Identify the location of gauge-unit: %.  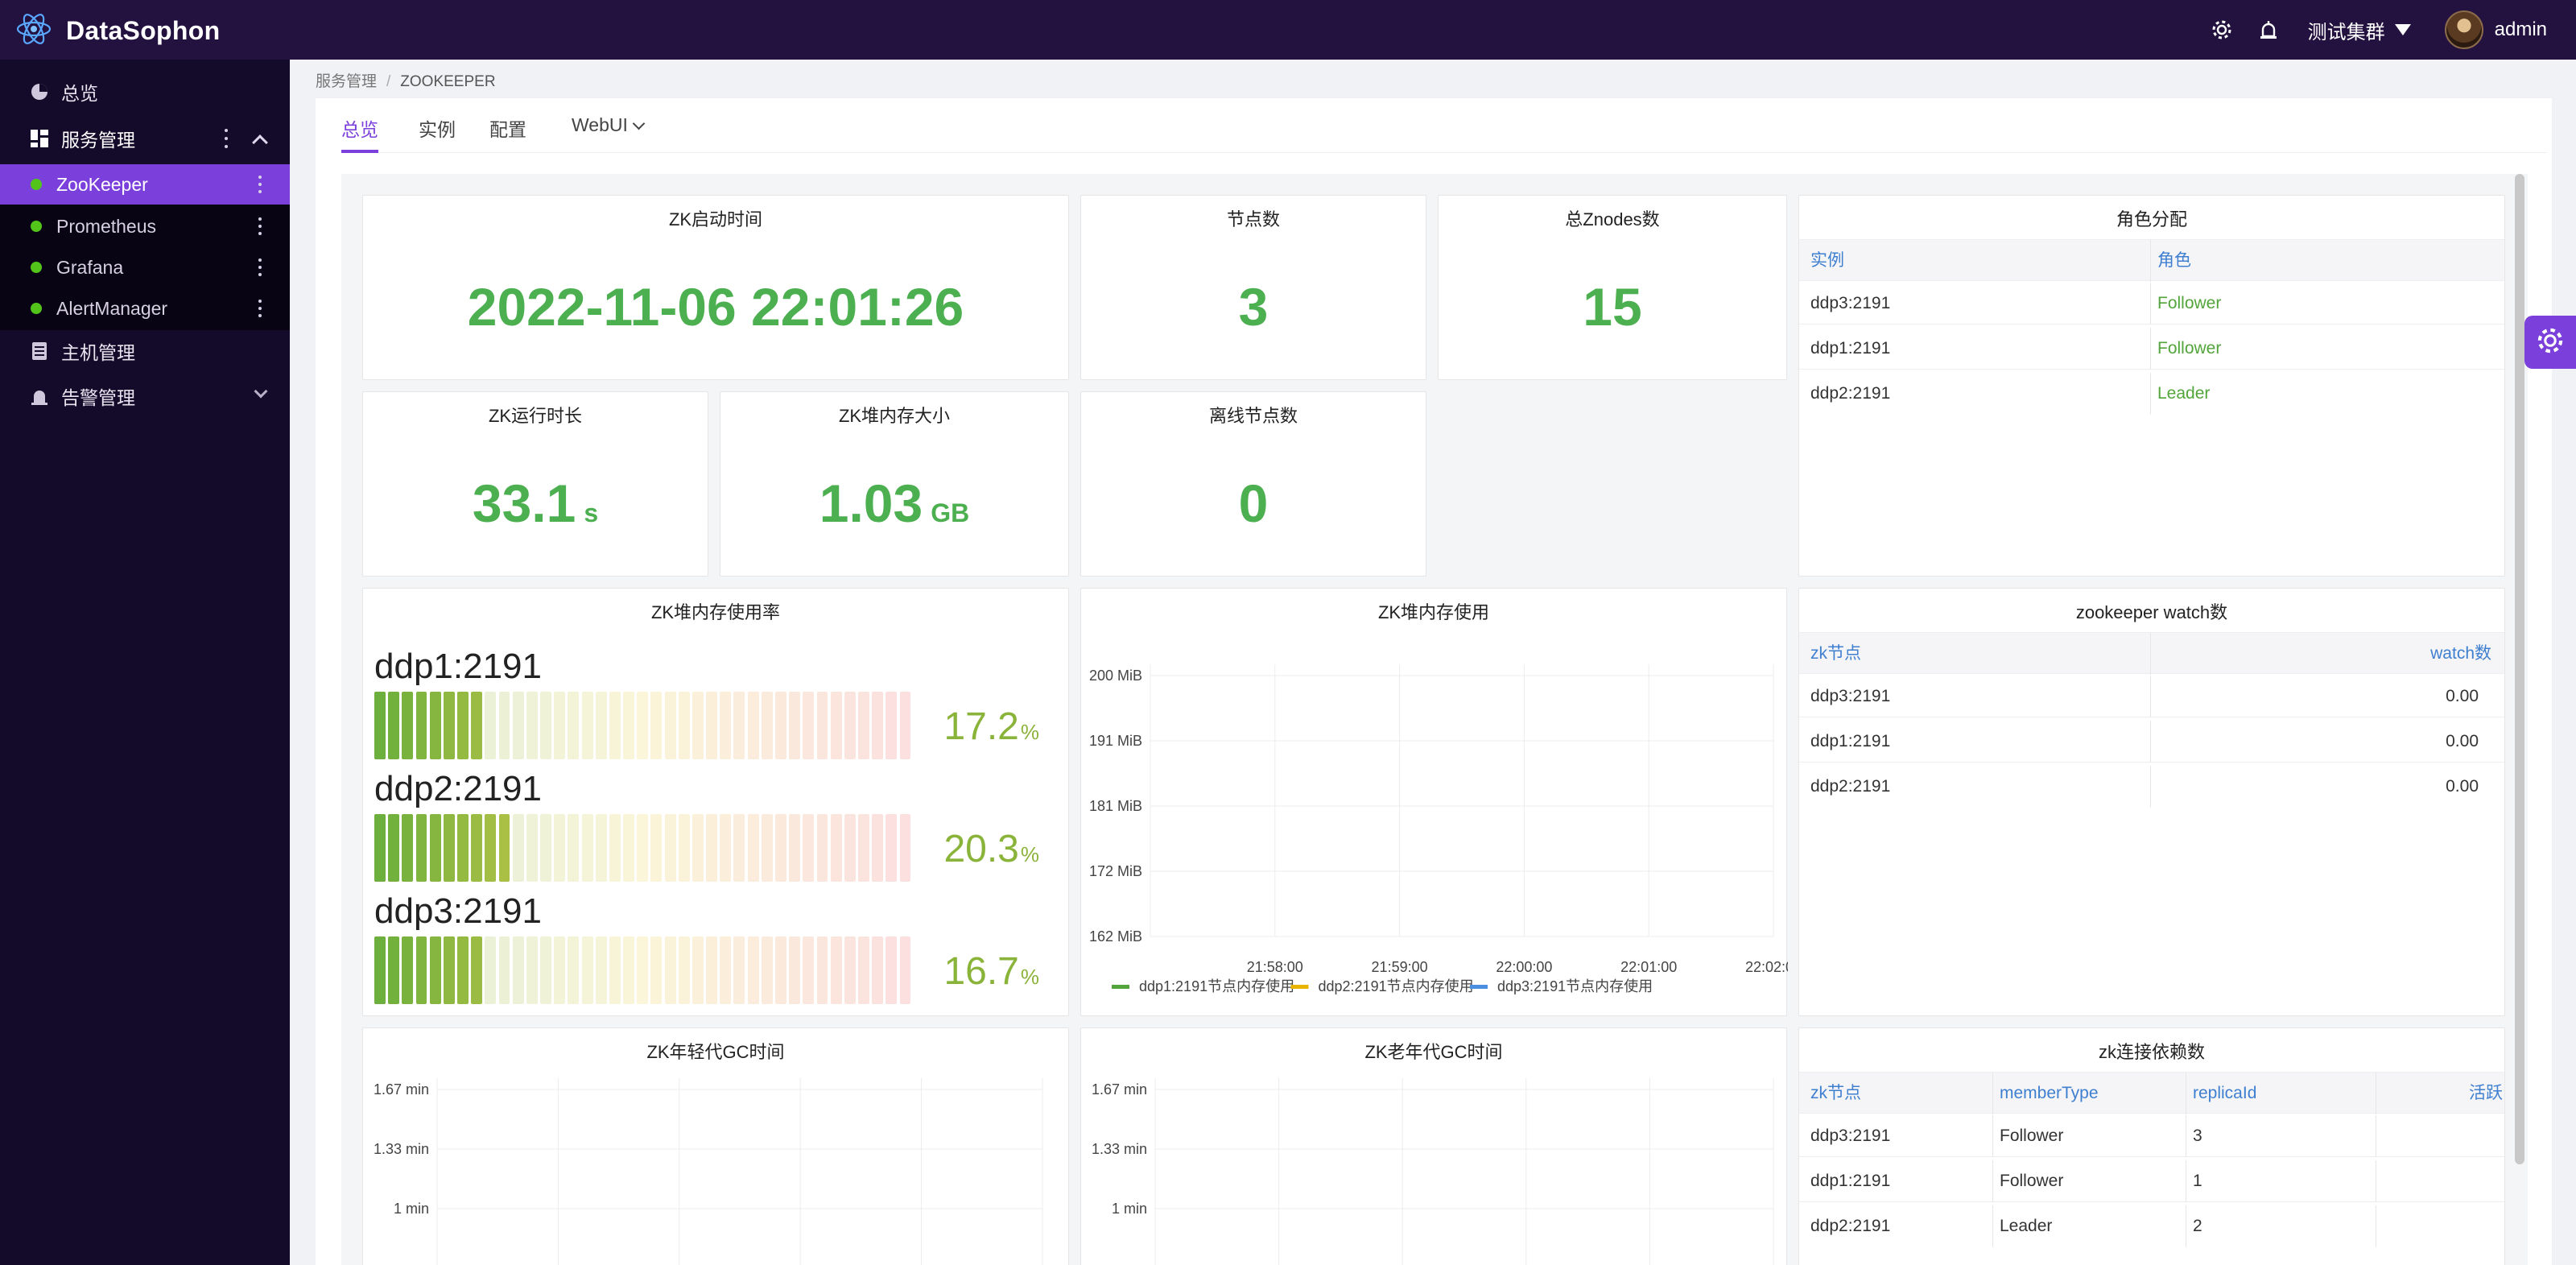
(1029, 854).